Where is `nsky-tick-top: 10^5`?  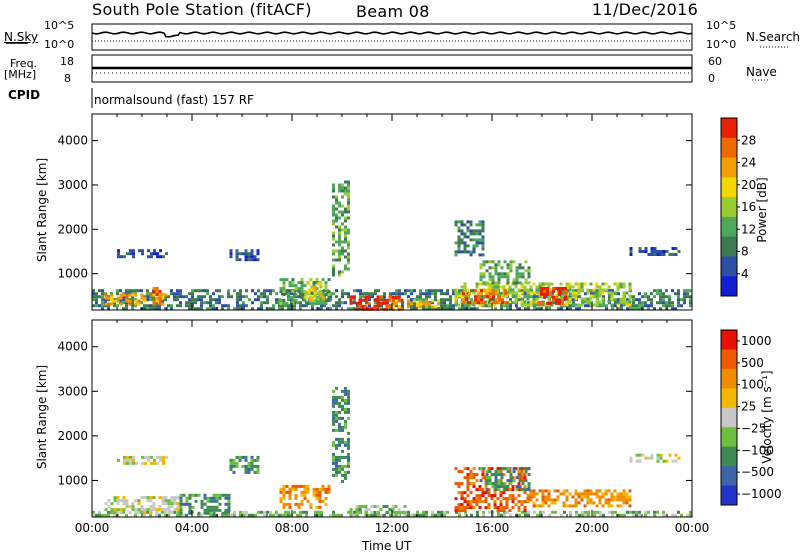 nsky-tick-top: 10^5 is located at coordinates (59, 25).